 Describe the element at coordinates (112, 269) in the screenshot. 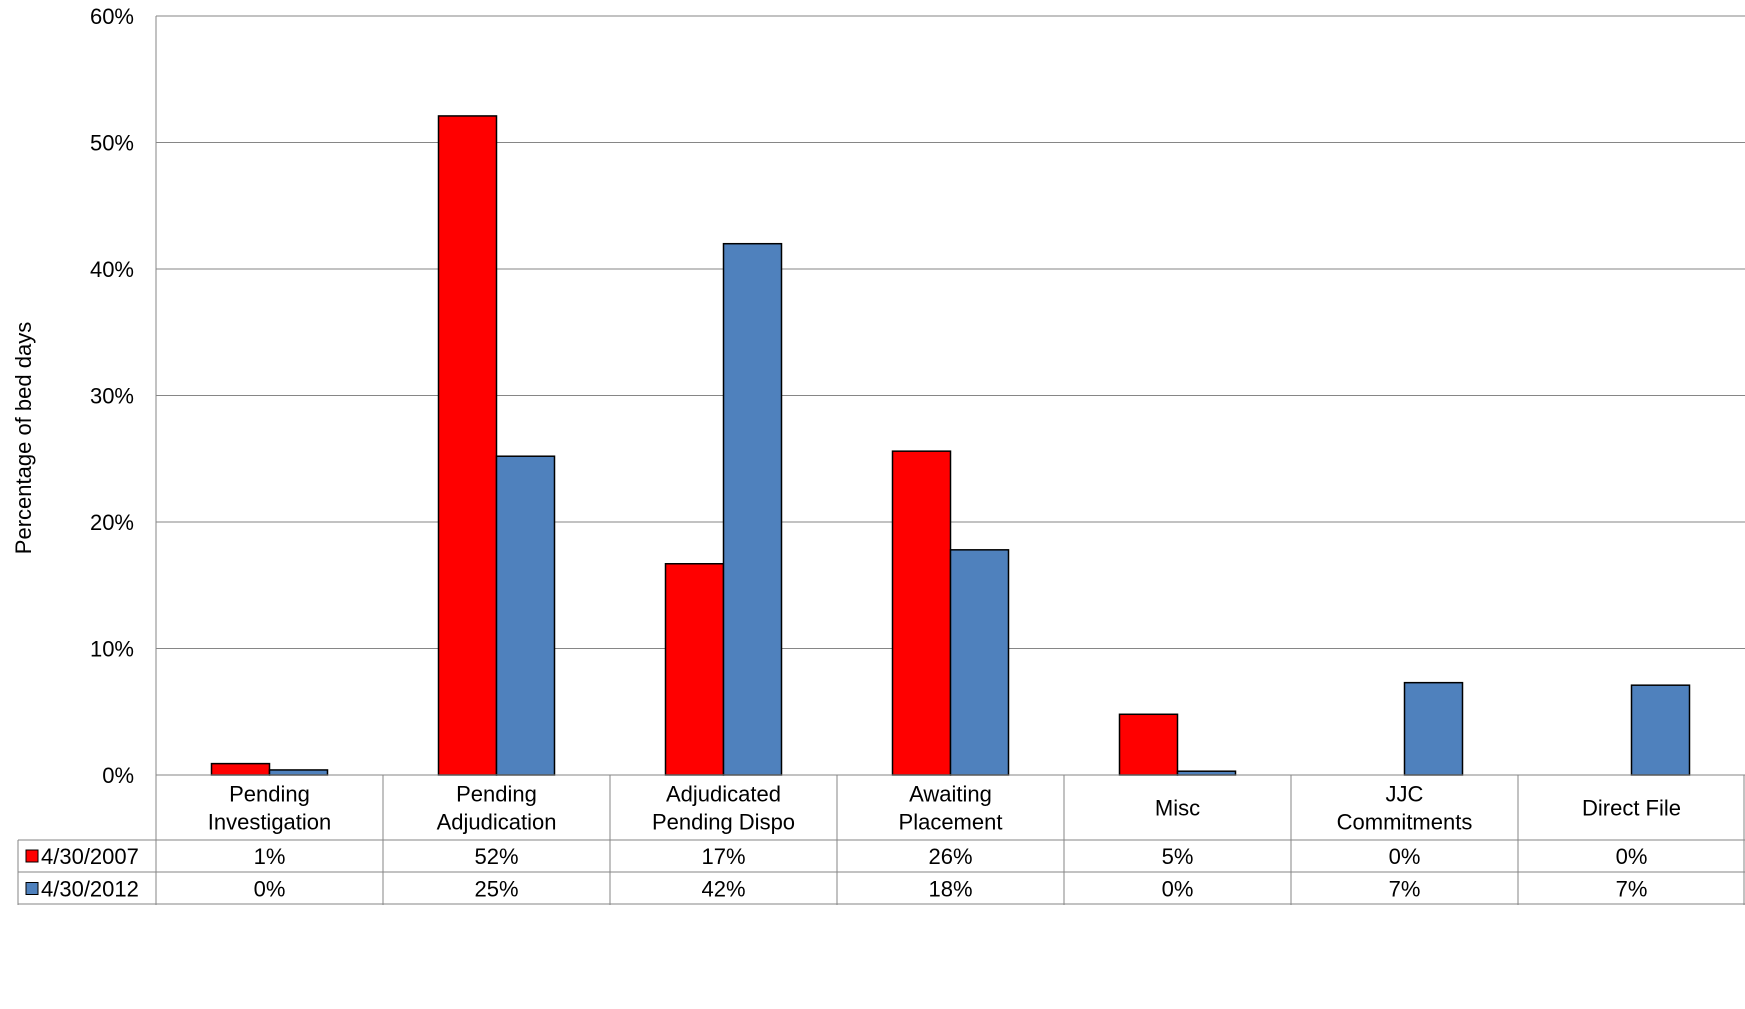

I see `y-tick-label: 40%` at that location.